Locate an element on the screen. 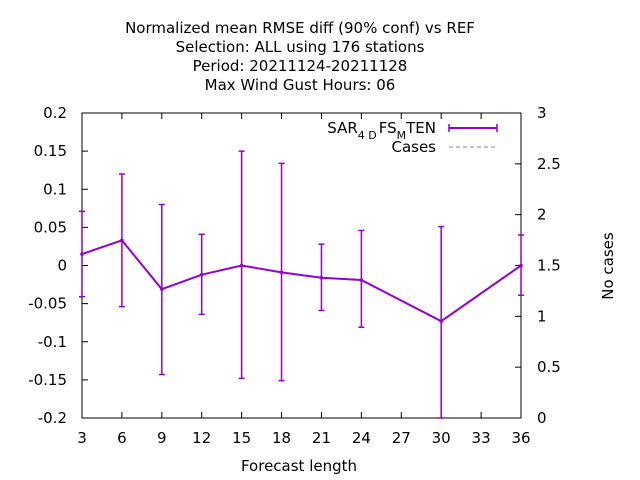 The image size is (640, 480). x-tick-label: 6 is located at coordinates (122, 438).